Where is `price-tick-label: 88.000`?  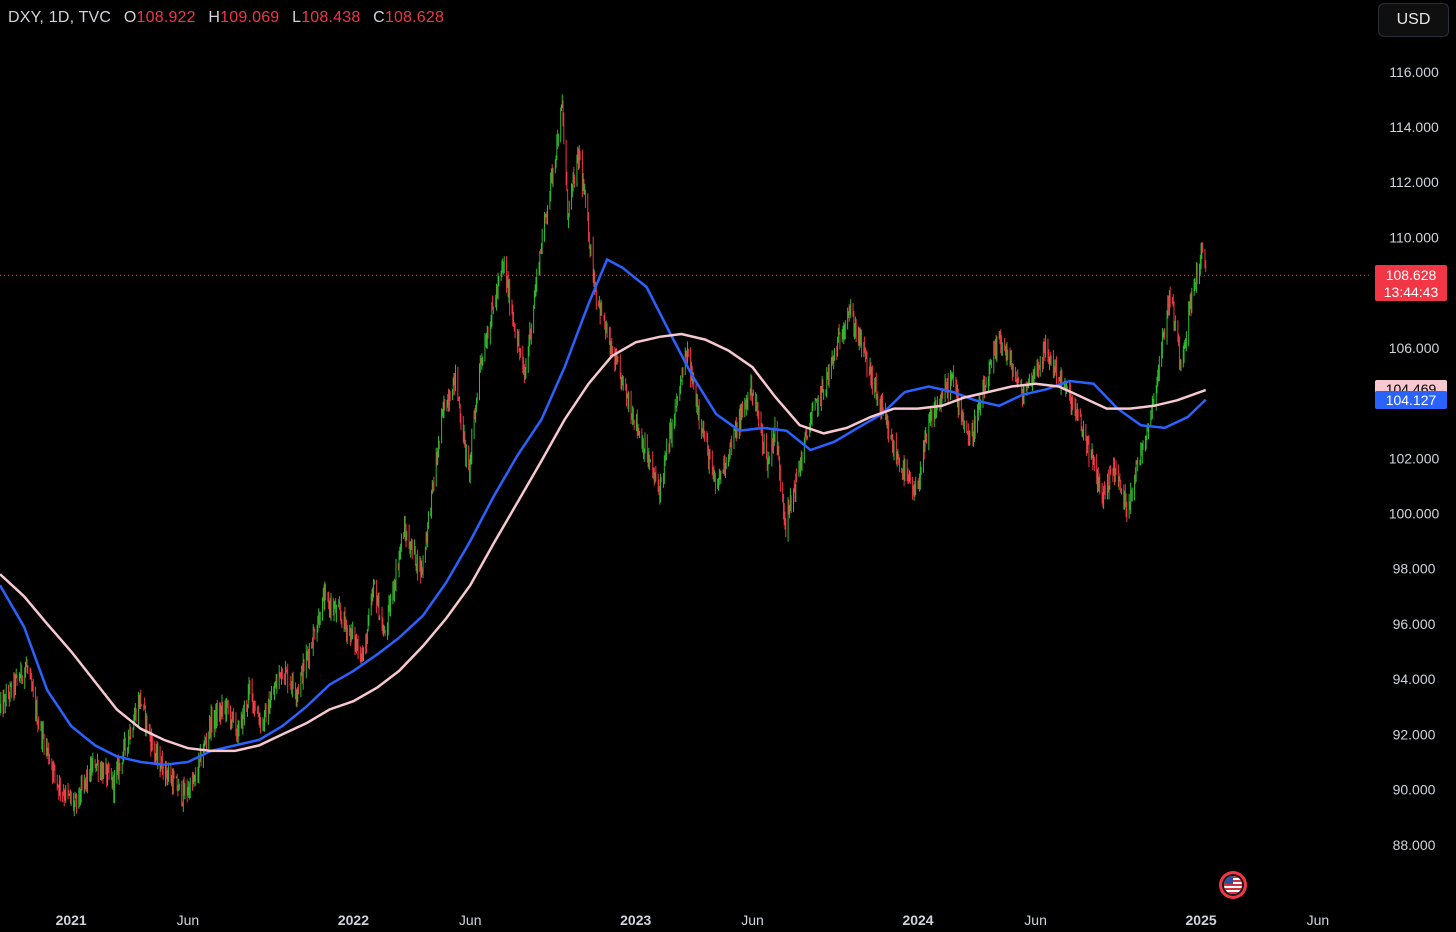
price-tick-label: 88.000 is located at coordinates (1414, 845).